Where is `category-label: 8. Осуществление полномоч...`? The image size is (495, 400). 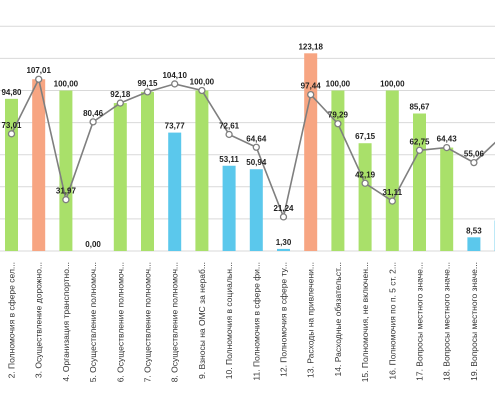
category-label: 8. Осуществление полномоч... is located at coordinates (175, 322).